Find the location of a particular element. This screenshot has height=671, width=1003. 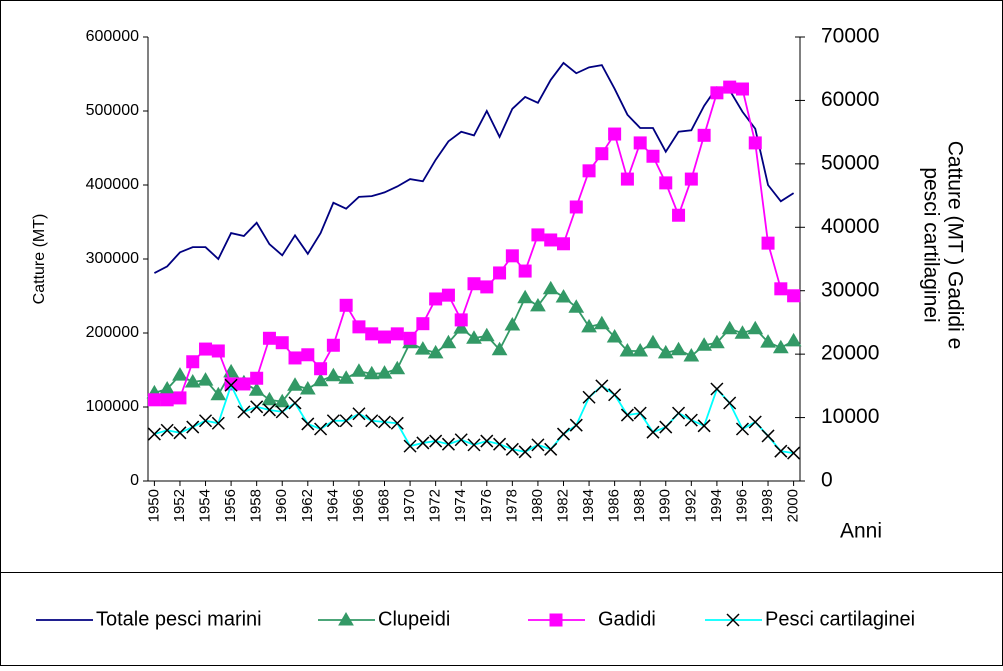

y-tick-label: 300000 is located at coordinates (112, 258).